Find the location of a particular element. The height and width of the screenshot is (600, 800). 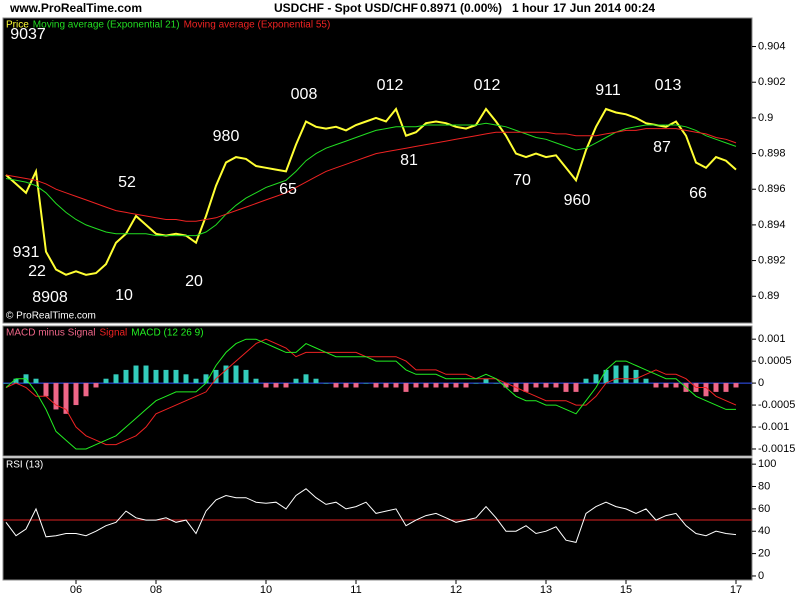

y-tick-label: 0.898 is located at coordinates (772, 153).